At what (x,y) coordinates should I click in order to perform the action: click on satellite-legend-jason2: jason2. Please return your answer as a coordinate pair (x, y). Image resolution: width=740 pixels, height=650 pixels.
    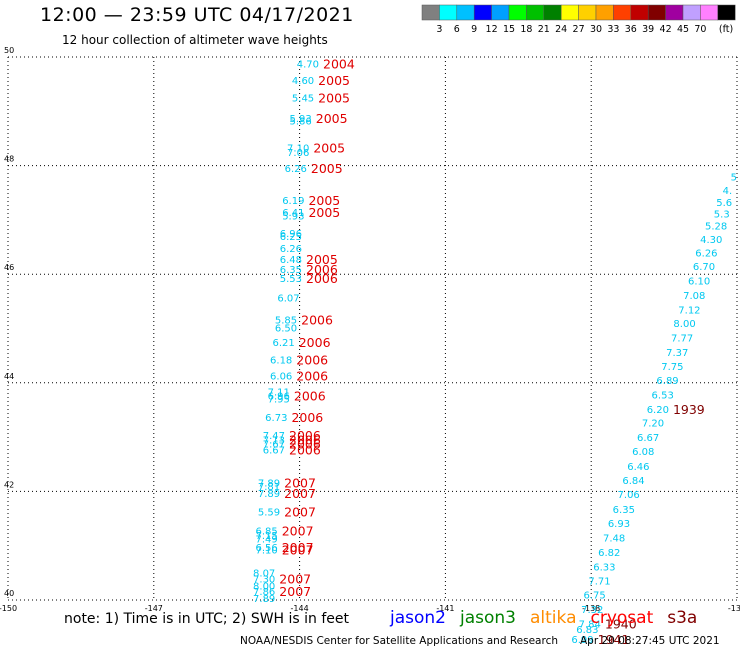
    Looking at the image, I should click on (418, 618).